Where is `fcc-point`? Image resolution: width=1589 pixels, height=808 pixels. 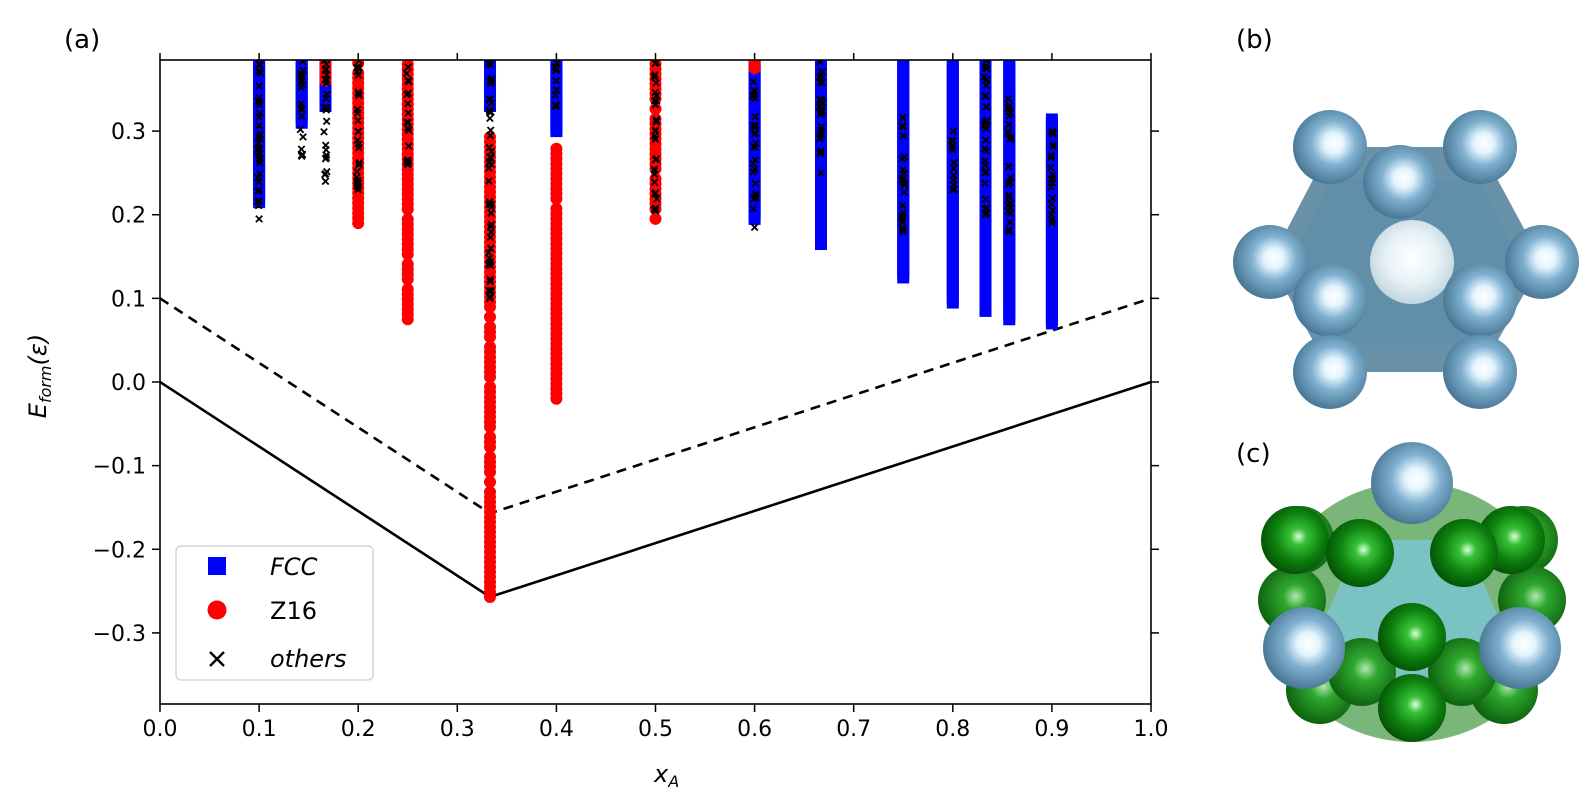 fcc-point is located at coordinates (301, 64).